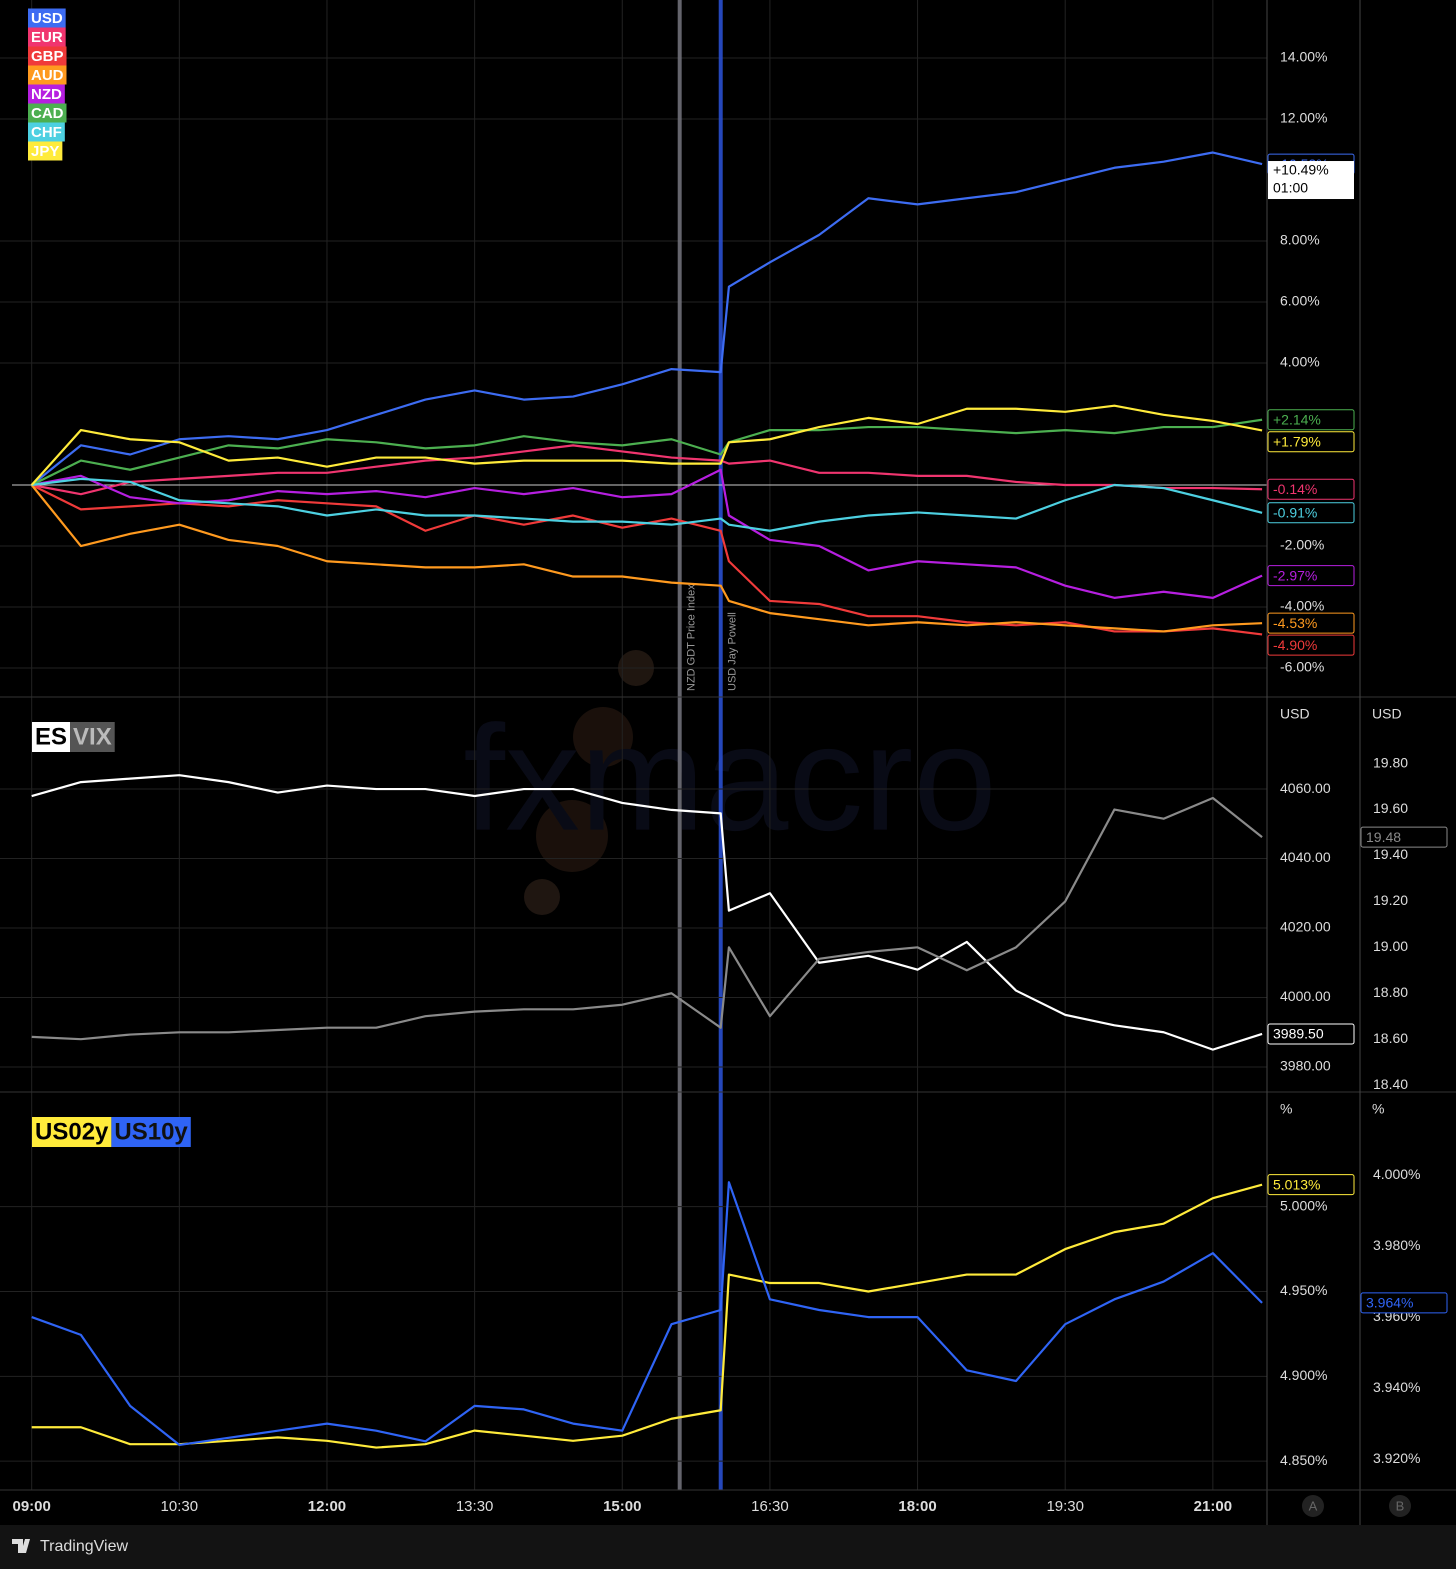 The height and width of the screenshot is (1569, 1456). Describe the element at coordinates (1303, 1375) in the screenshot. I see `y-tick-label: 4.900%` at that location.